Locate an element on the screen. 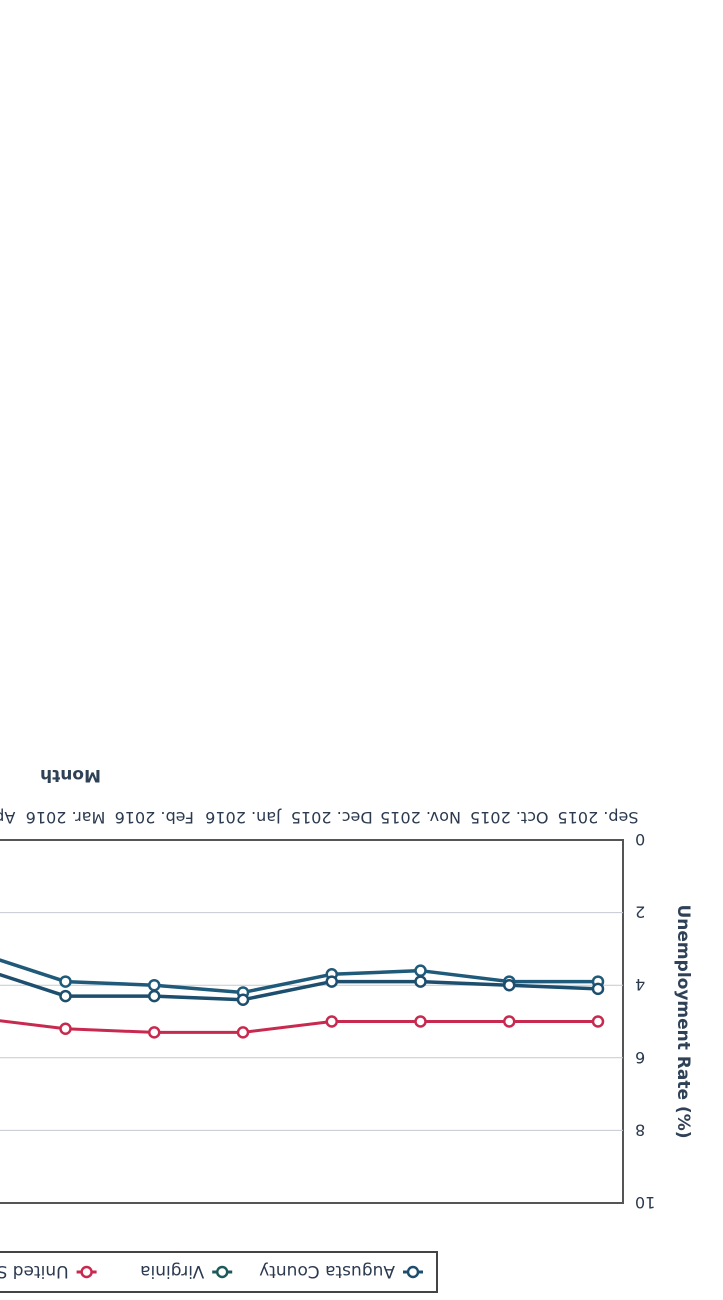  x-axis-label: Month is located at coordinates (70, 775).